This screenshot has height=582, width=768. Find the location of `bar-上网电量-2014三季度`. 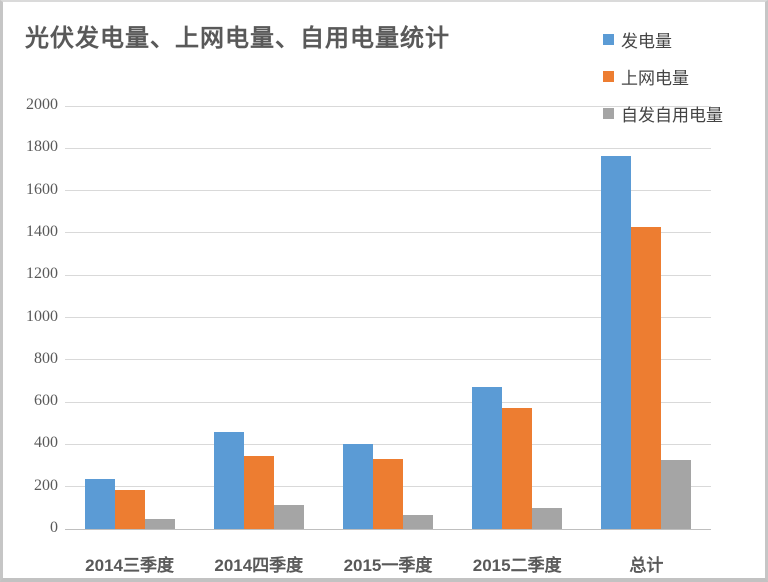

bar-上网电量-2014三季度 is located at coordinates (129, 509).